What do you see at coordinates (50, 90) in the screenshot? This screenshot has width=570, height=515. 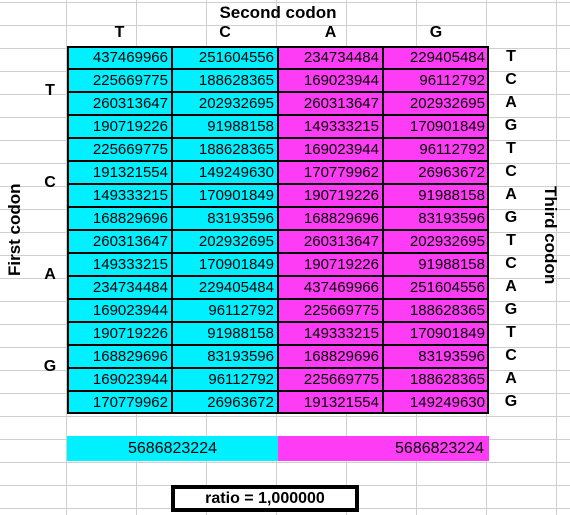 I see `first-base-label: T` at bounding box center [50, 90].